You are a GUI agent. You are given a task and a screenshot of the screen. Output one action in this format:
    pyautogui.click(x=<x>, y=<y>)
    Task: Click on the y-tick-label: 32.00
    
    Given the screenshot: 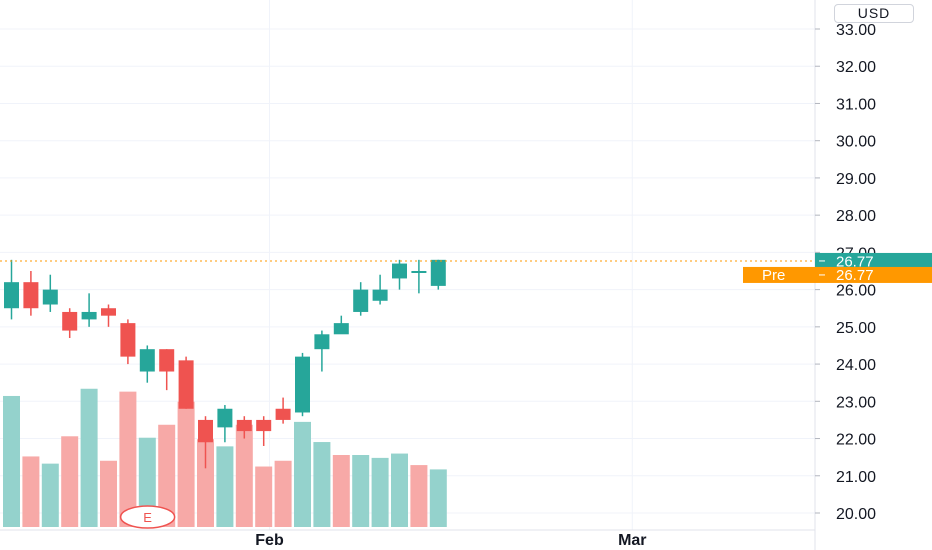 What is the action you would take?
    pyautogui.click(x=856, y=67)
    